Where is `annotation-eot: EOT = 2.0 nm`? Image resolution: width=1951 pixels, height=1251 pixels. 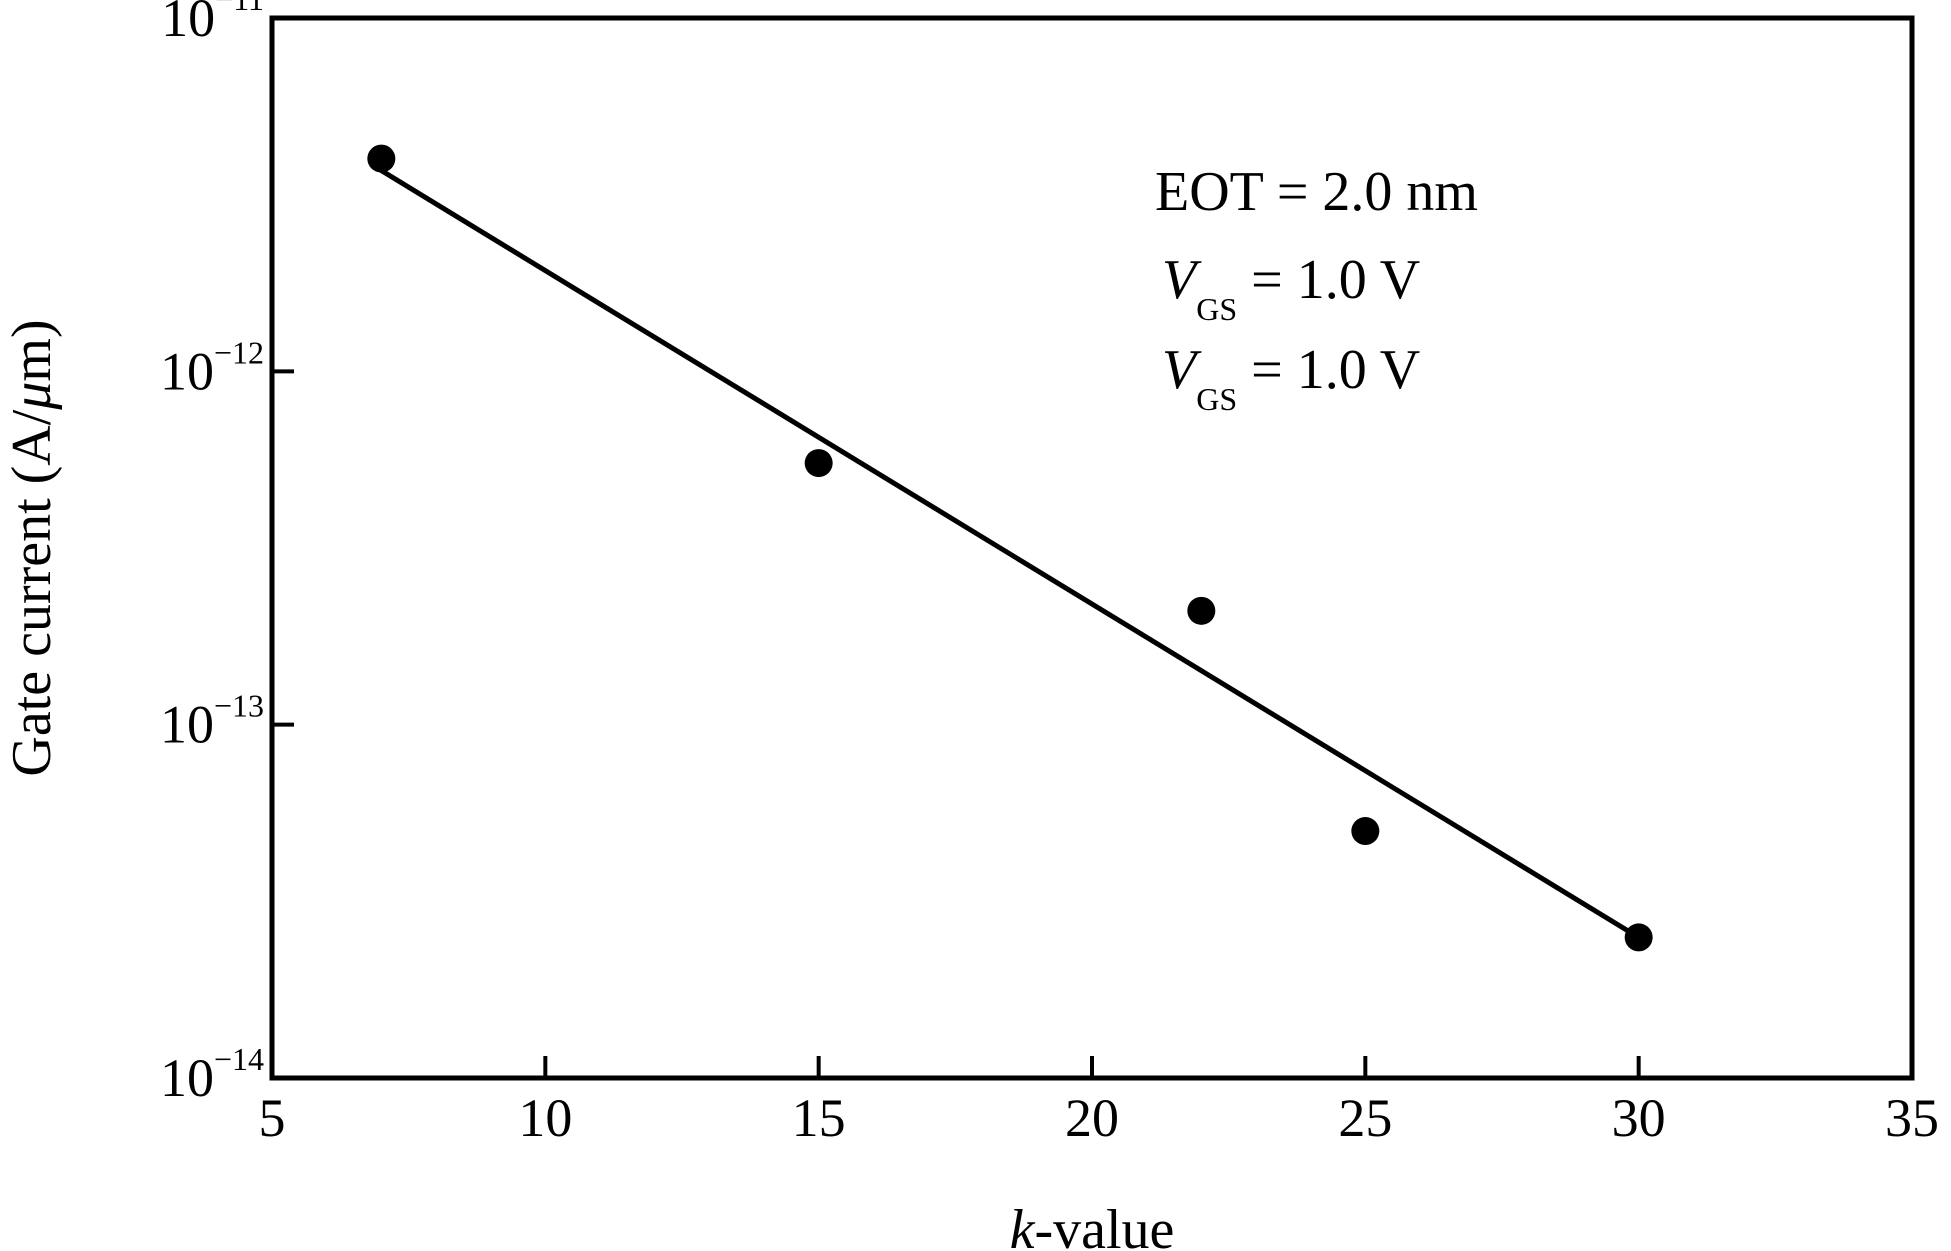
annotation-eot: EOT = 2.0 nm is located at coordinates (1316, 192).